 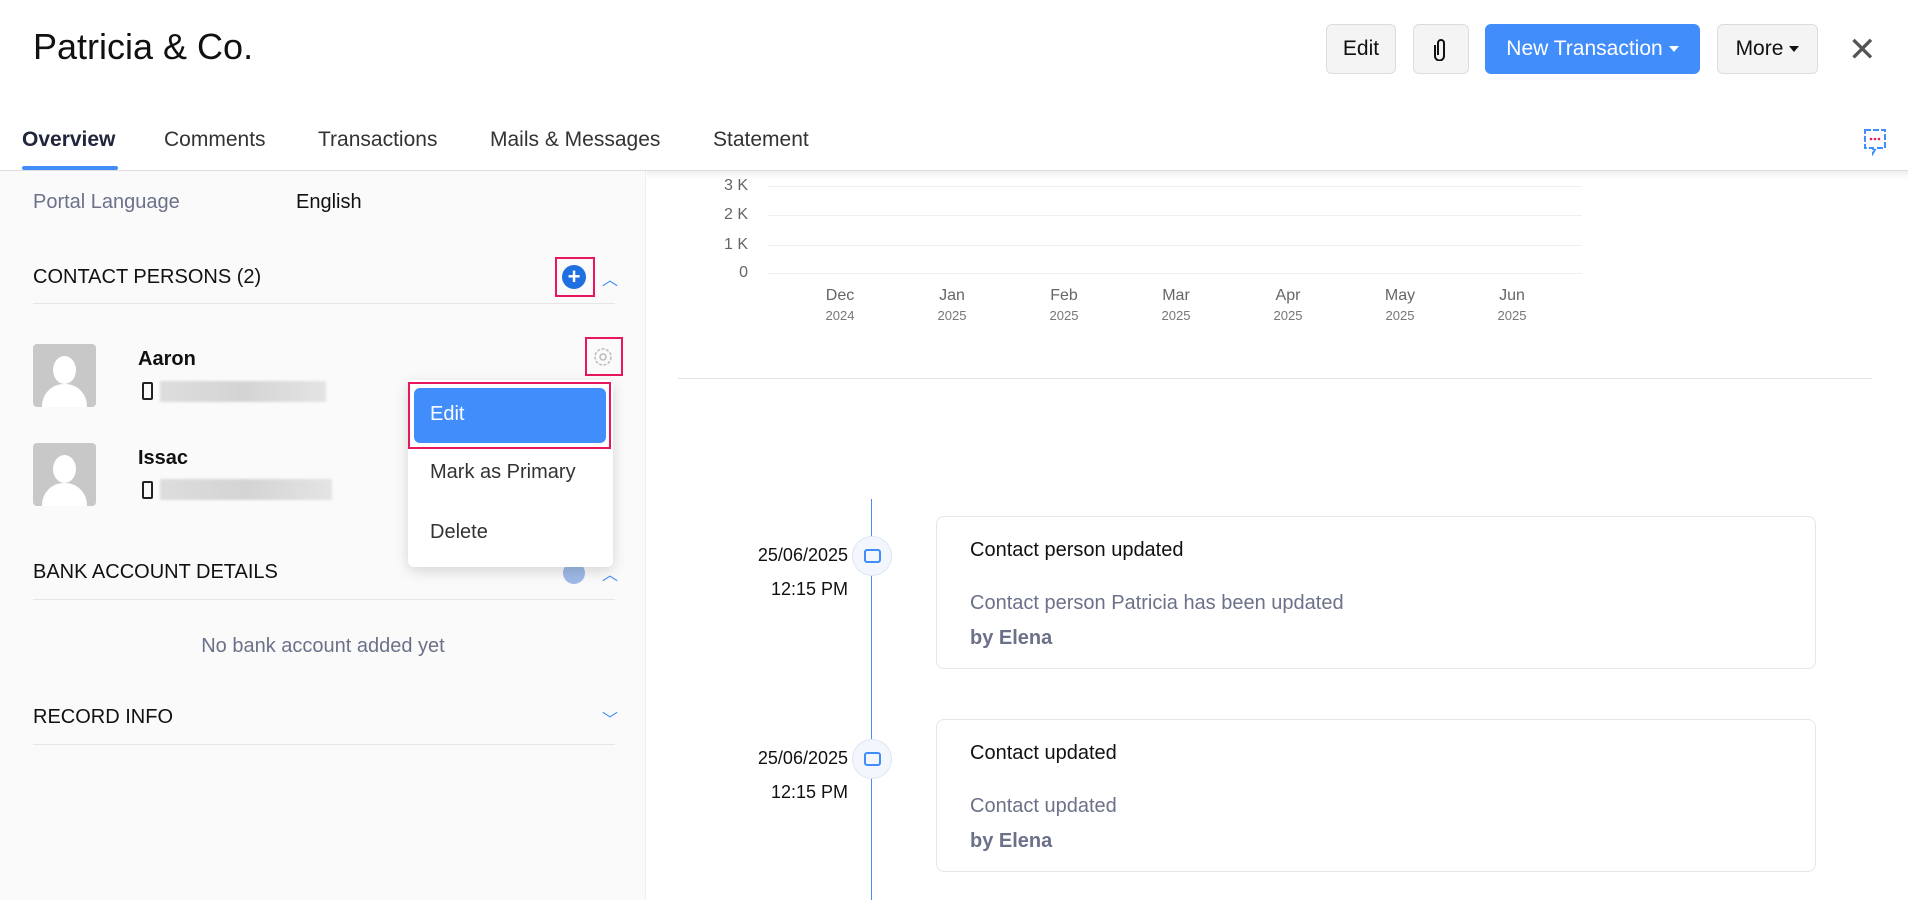 I want to click on no-bank-message: No bank account added yet, so click(x=323, y=646).